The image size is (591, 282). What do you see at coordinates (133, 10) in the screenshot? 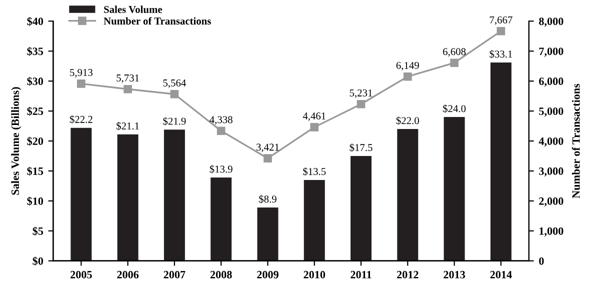
I see `legend-label: Sales Volume` at bounding box center [133, 10].